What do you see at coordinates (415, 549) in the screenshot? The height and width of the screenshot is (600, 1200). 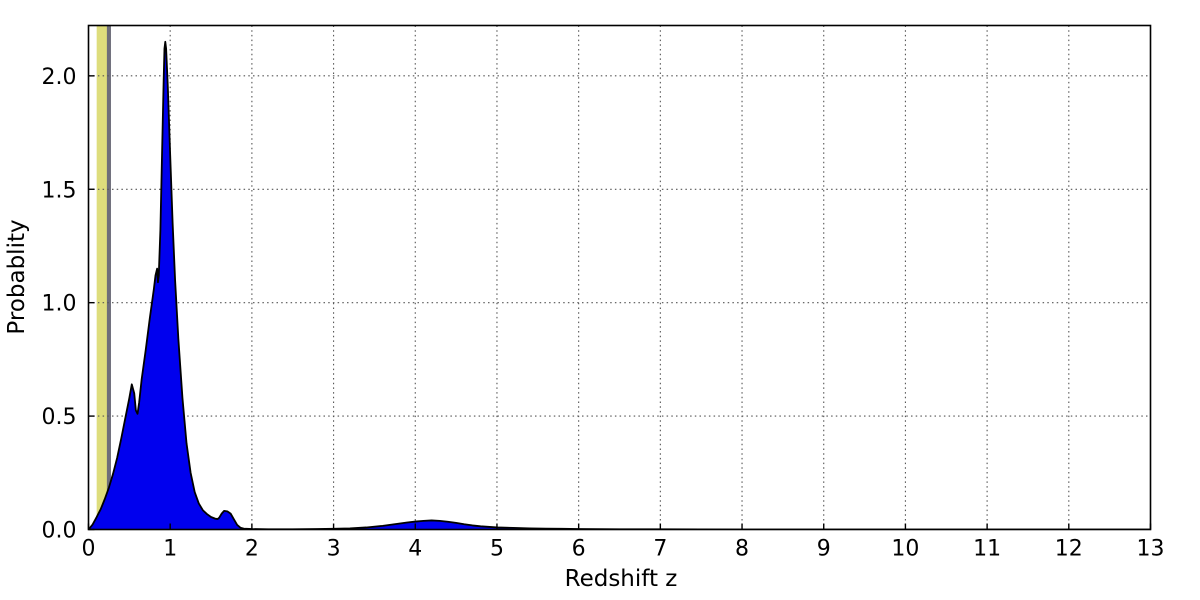 I see `x-tick-label: 4` at bounding box center [415, 549].